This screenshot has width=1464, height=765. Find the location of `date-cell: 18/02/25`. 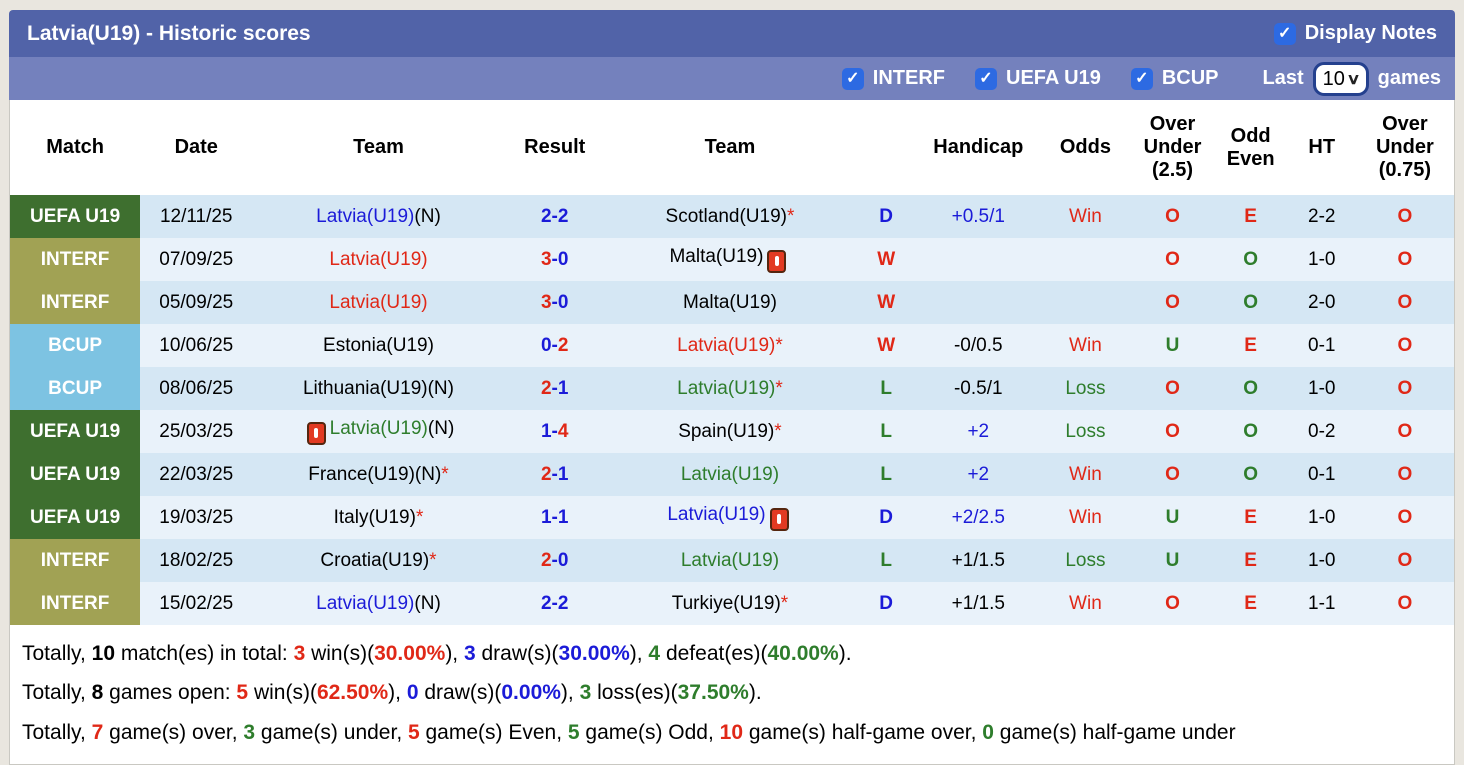

date-cell: 18/02/25 is located at coordinates (196, 560).